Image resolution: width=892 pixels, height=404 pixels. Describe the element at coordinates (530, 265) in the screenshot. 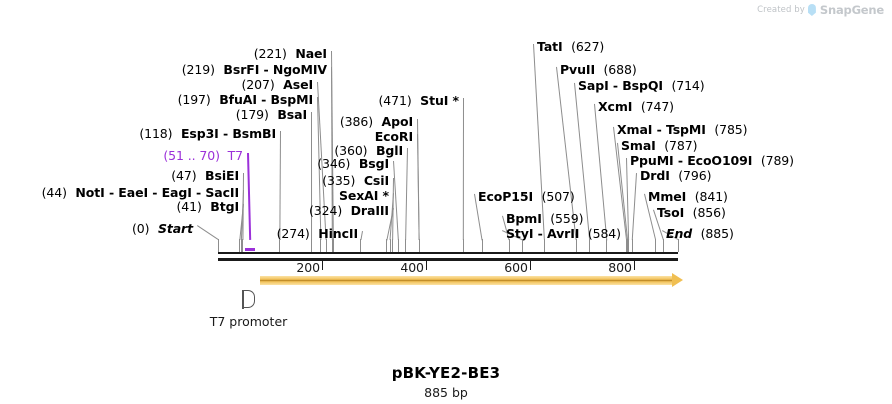

I see `ruler-tick` at that location.